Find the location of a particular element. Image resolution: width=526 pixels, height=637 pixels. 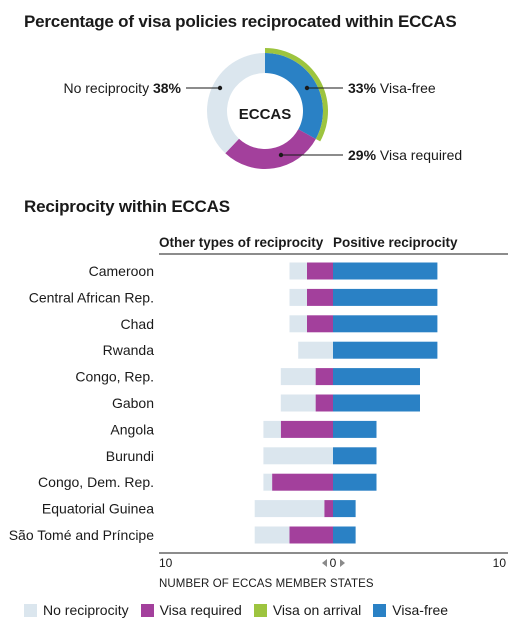

donut-label-visa-required: 29% Visa required is located at coordinates (405, 155).